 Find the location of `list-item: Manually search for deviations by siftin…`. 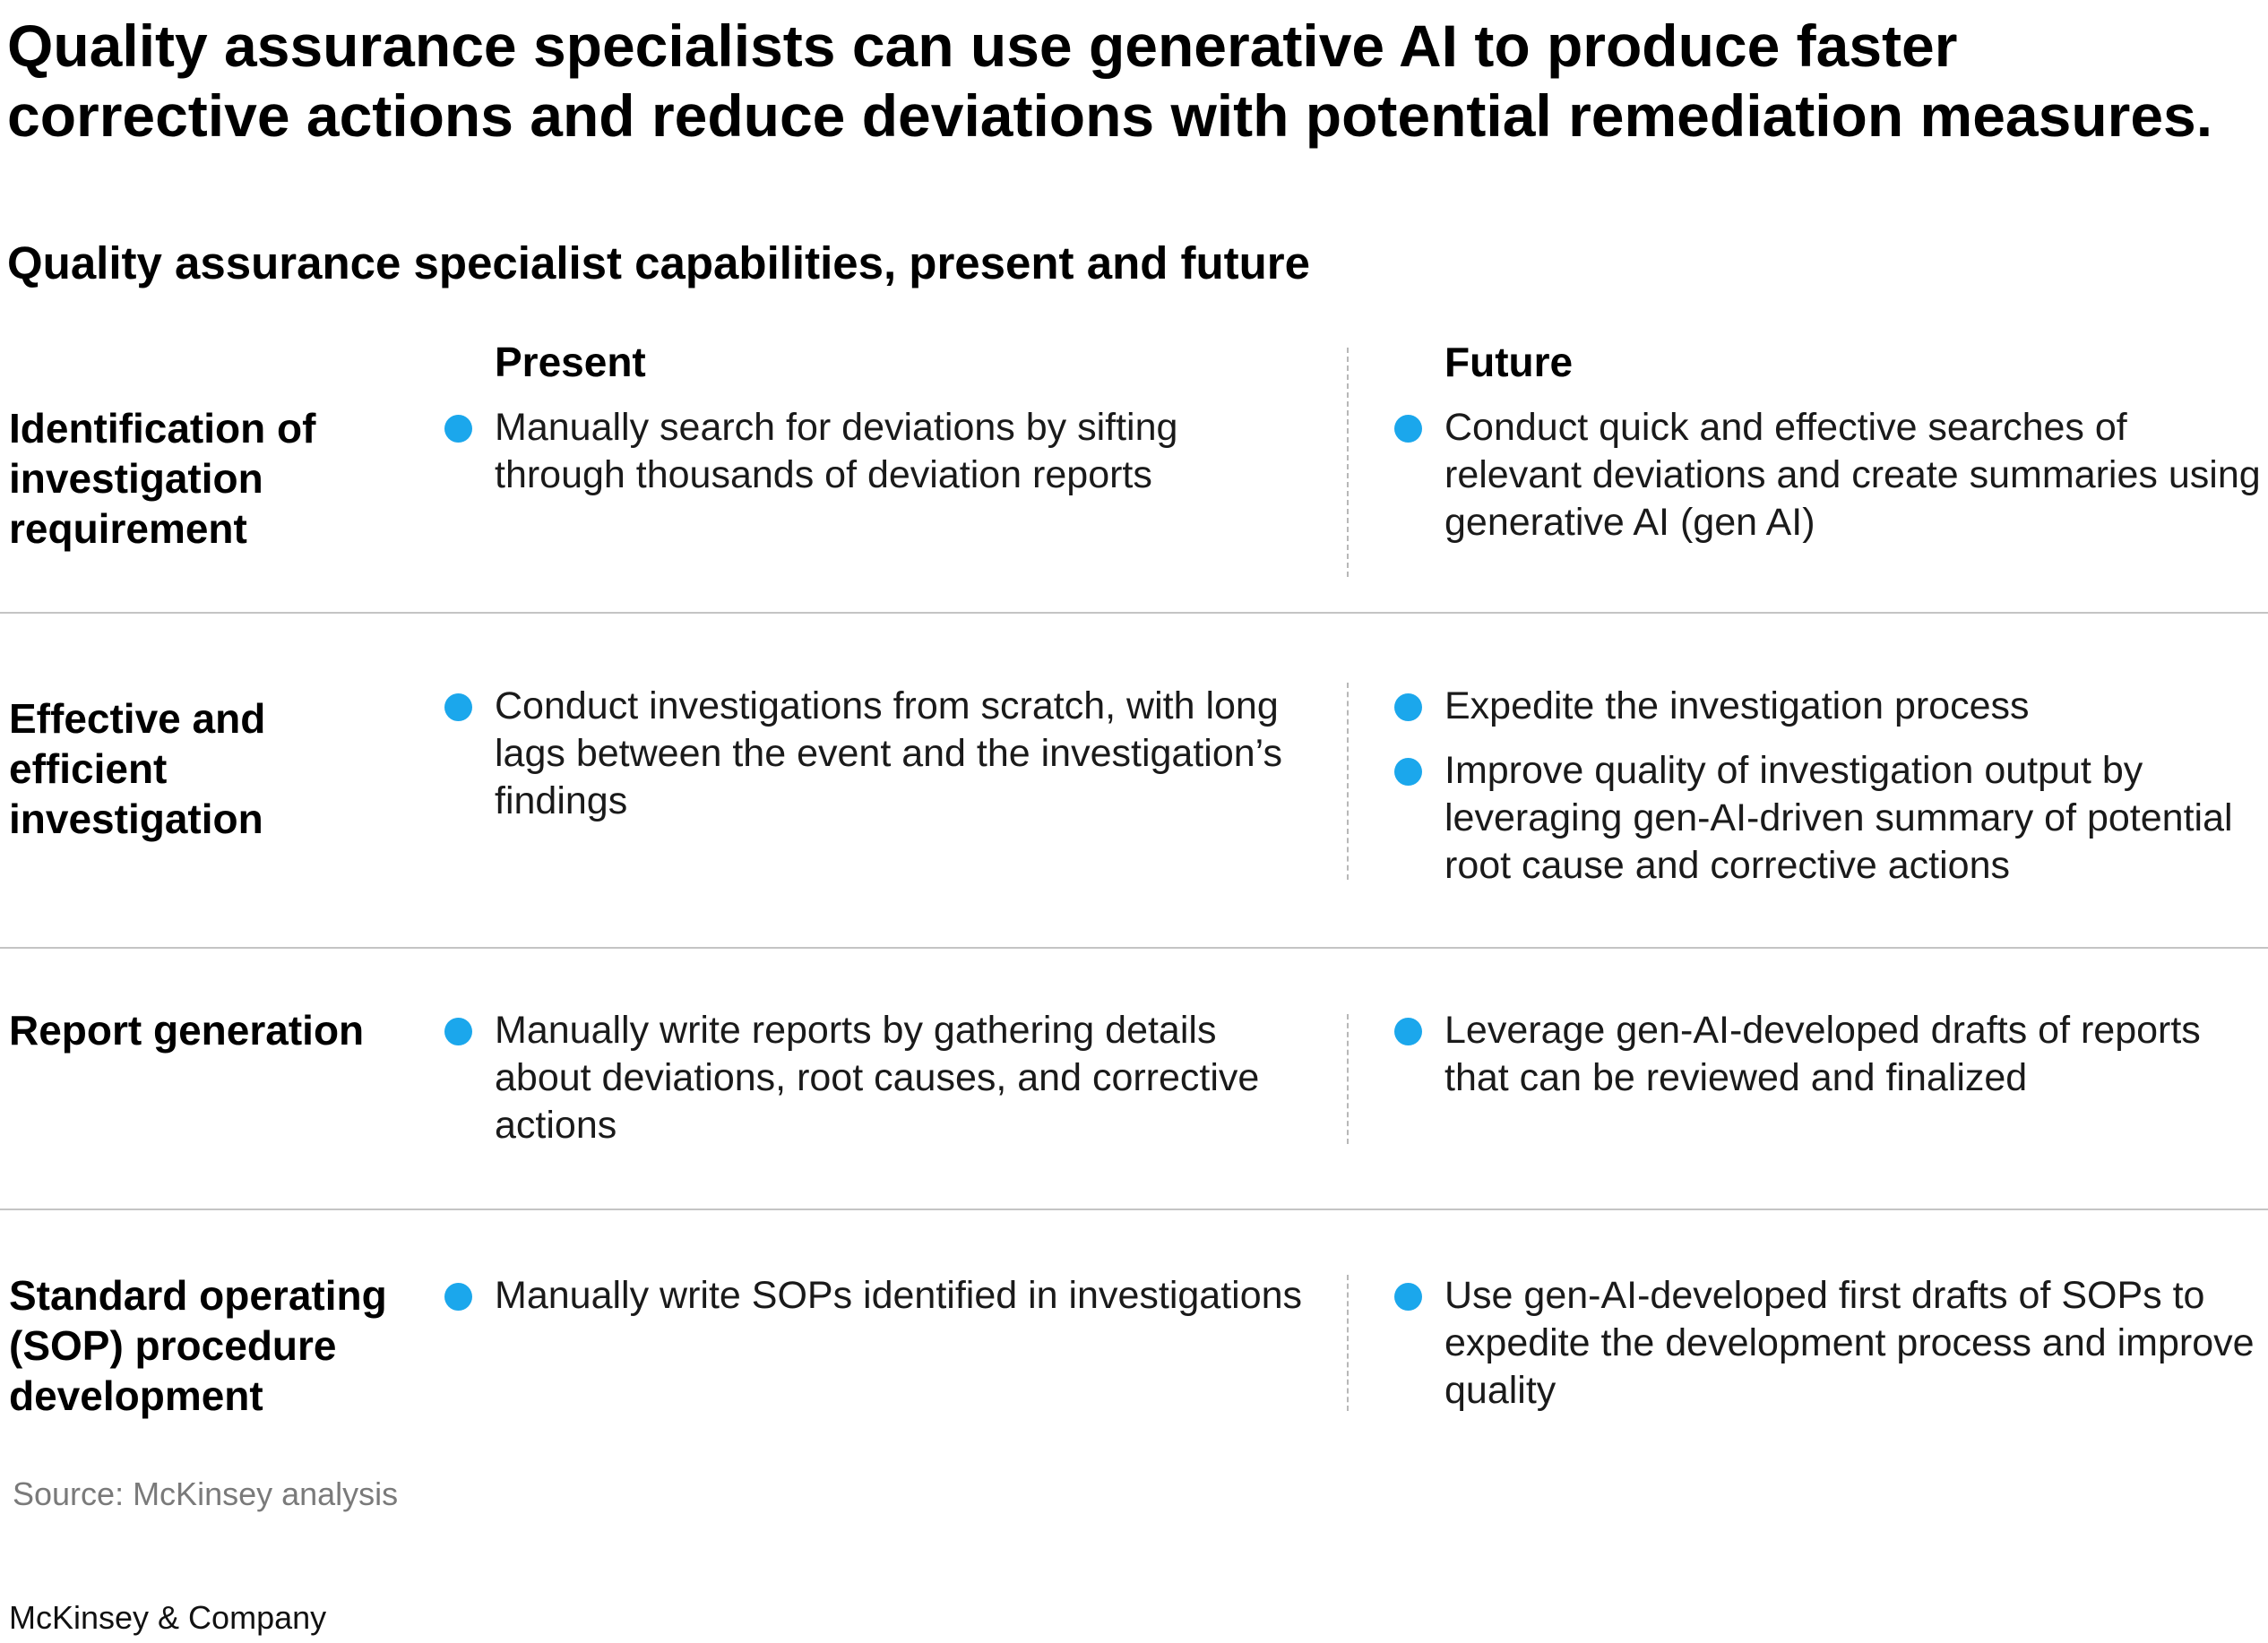

list-item: Manually search for deviations by siftin… is located at coordinates (874, 452).